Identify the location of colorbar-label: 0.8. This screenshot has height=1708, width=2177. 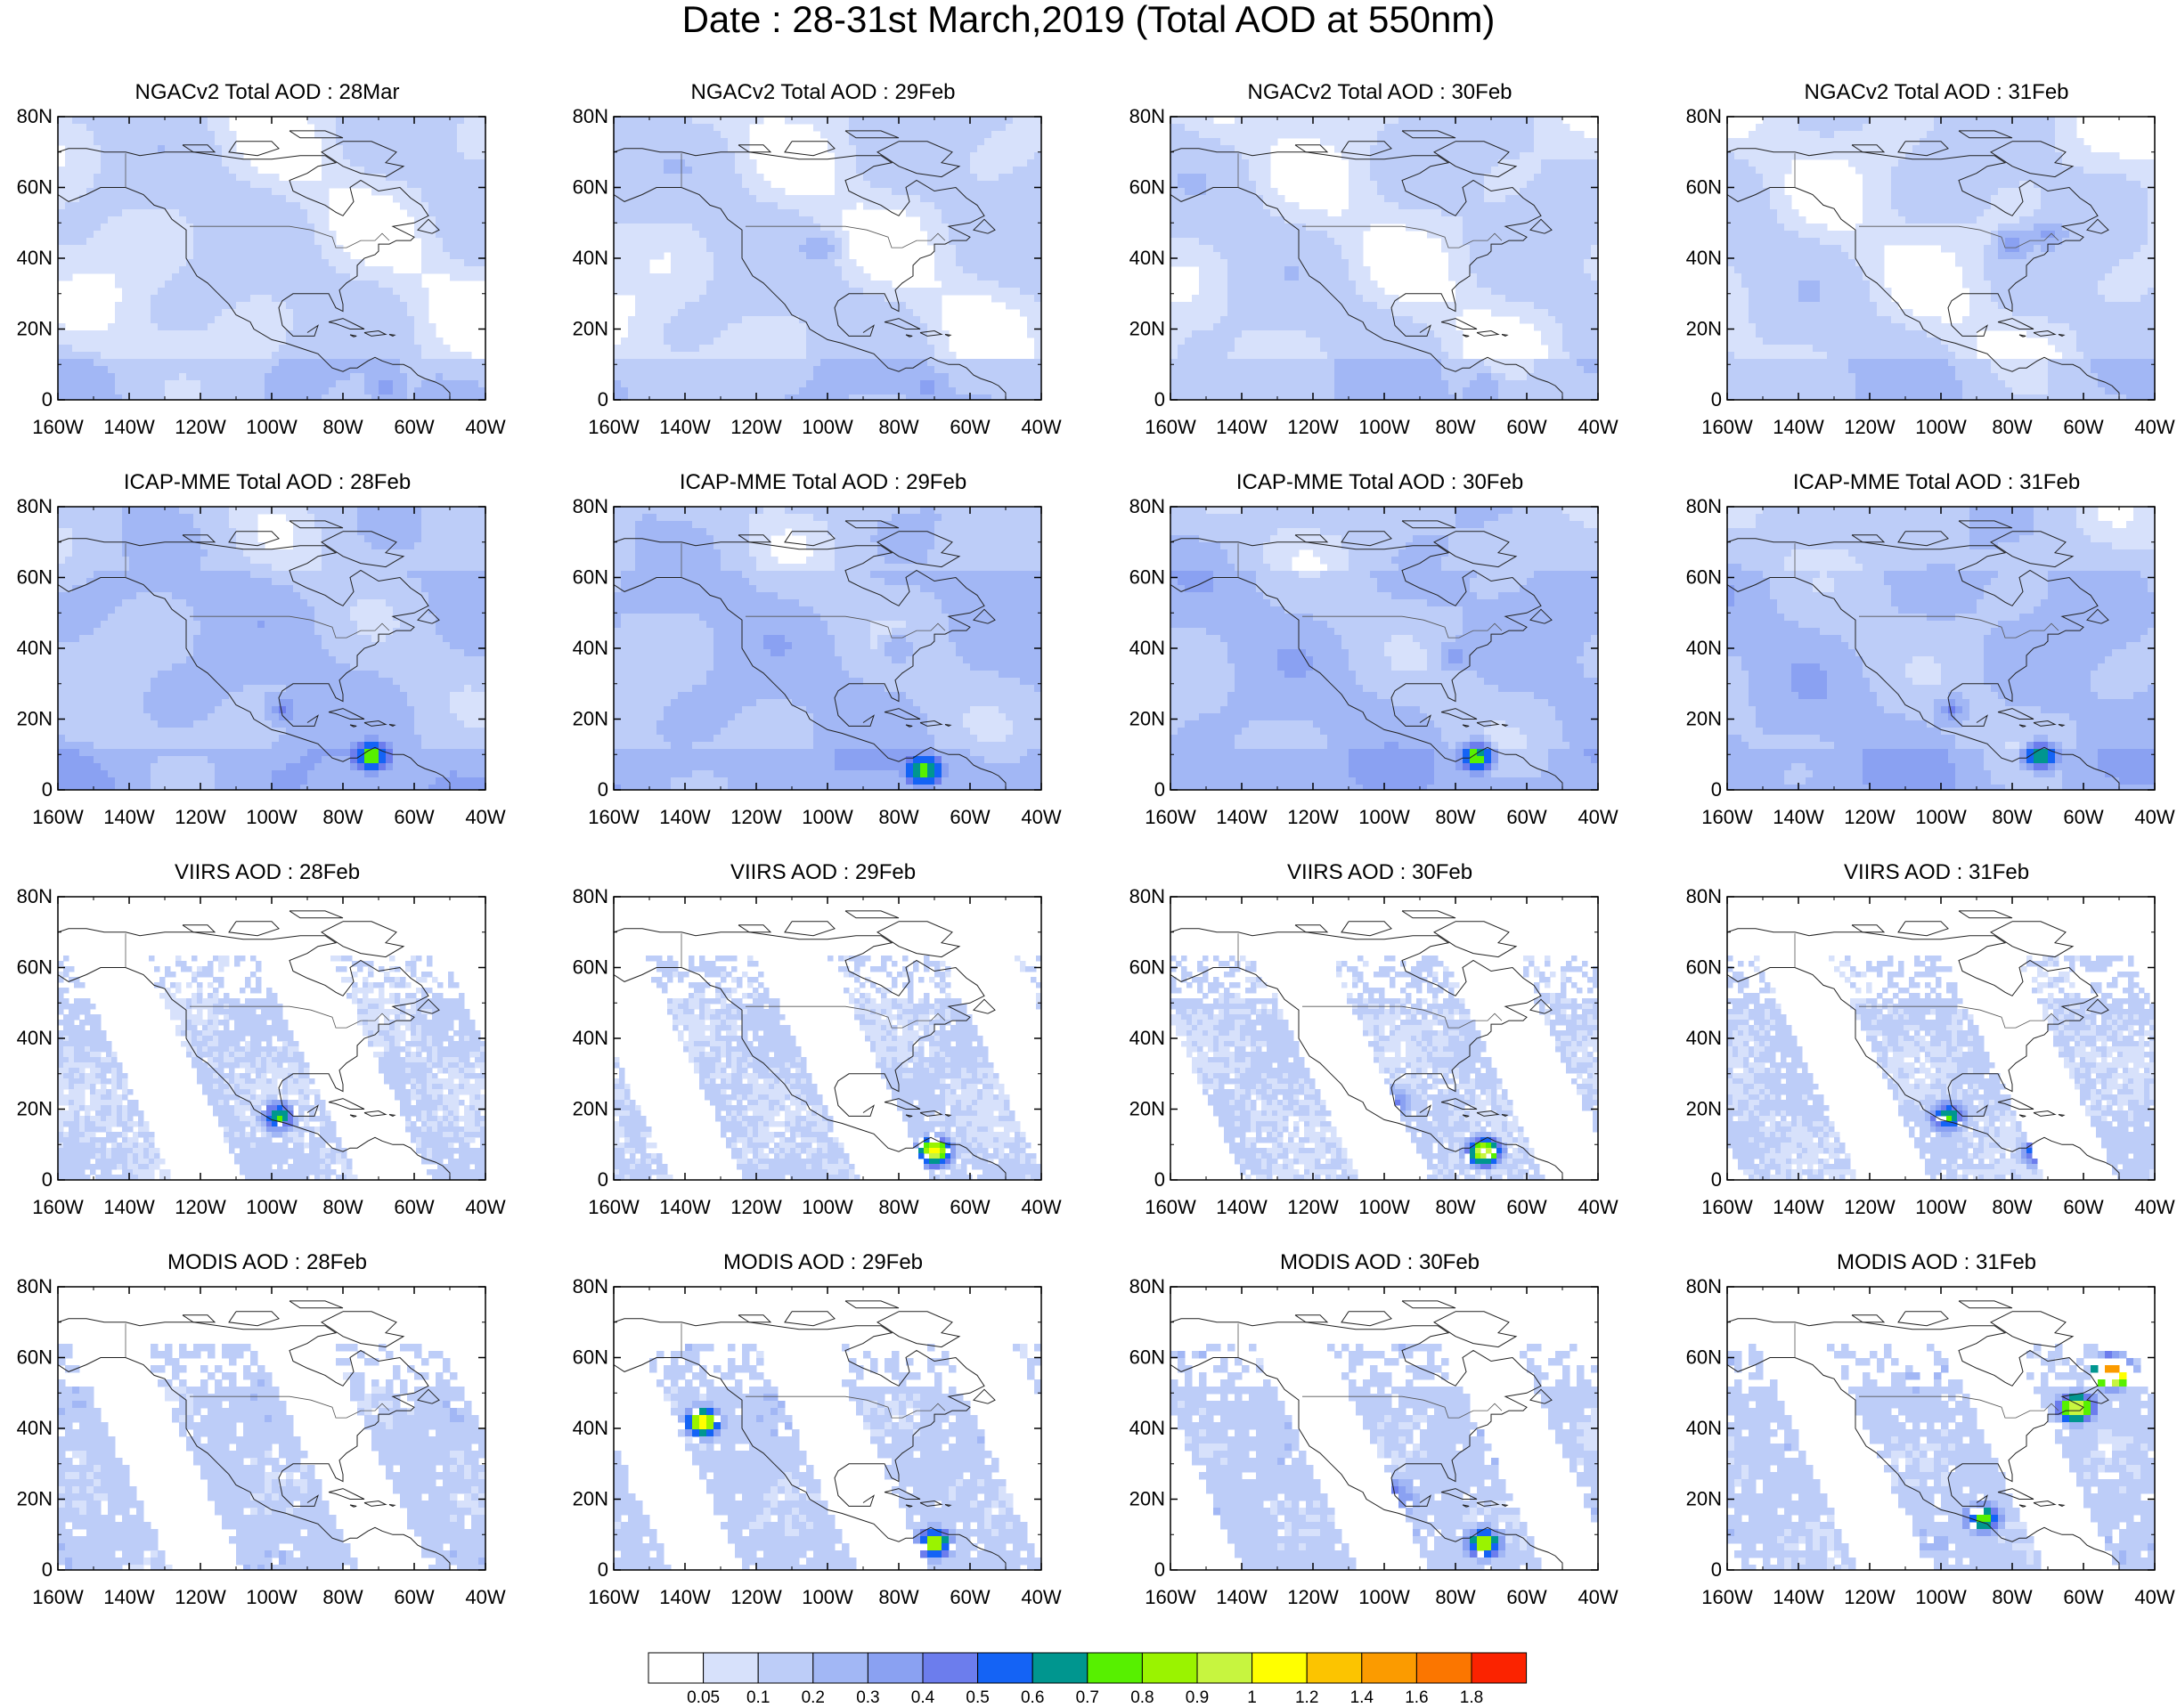
(1142, 1697).